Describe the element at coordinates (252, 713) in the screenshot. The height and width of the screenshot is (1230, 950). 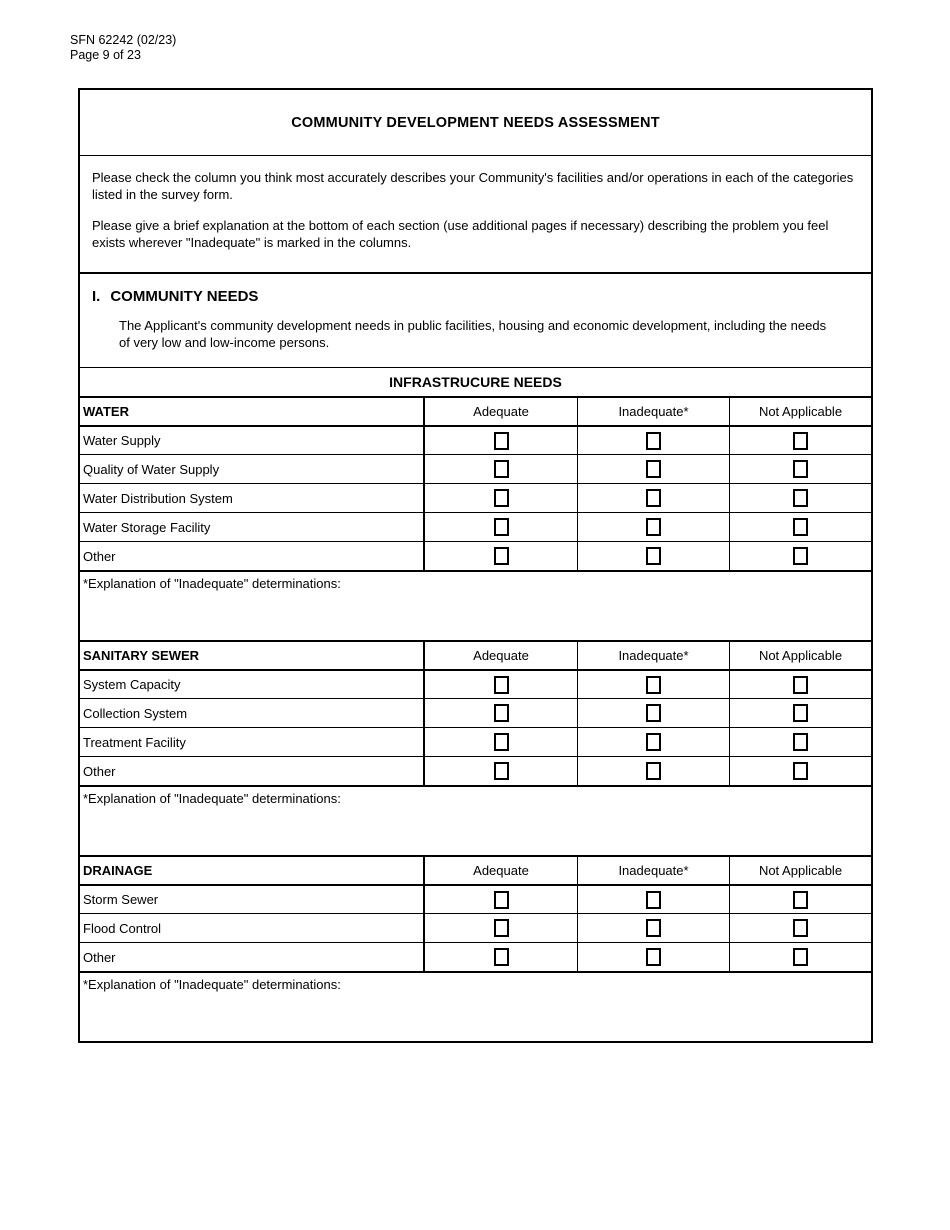
I see `row-label: Collection System` at that location.